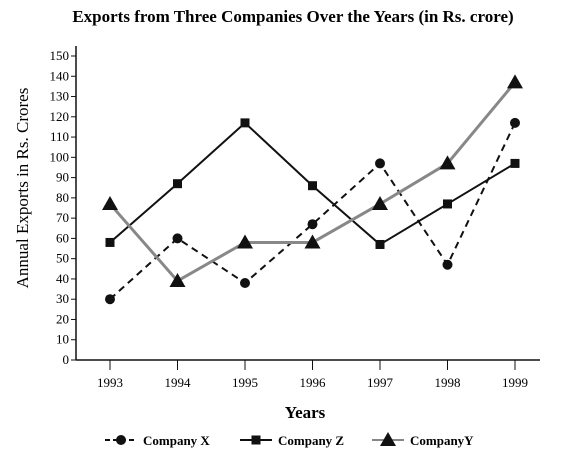 This screenshot has width=586, height=463. What do you see at coordinates (380, 382) in the screenshot?
I see `x-tick-label: 1997` at bounding box center [380, 382].